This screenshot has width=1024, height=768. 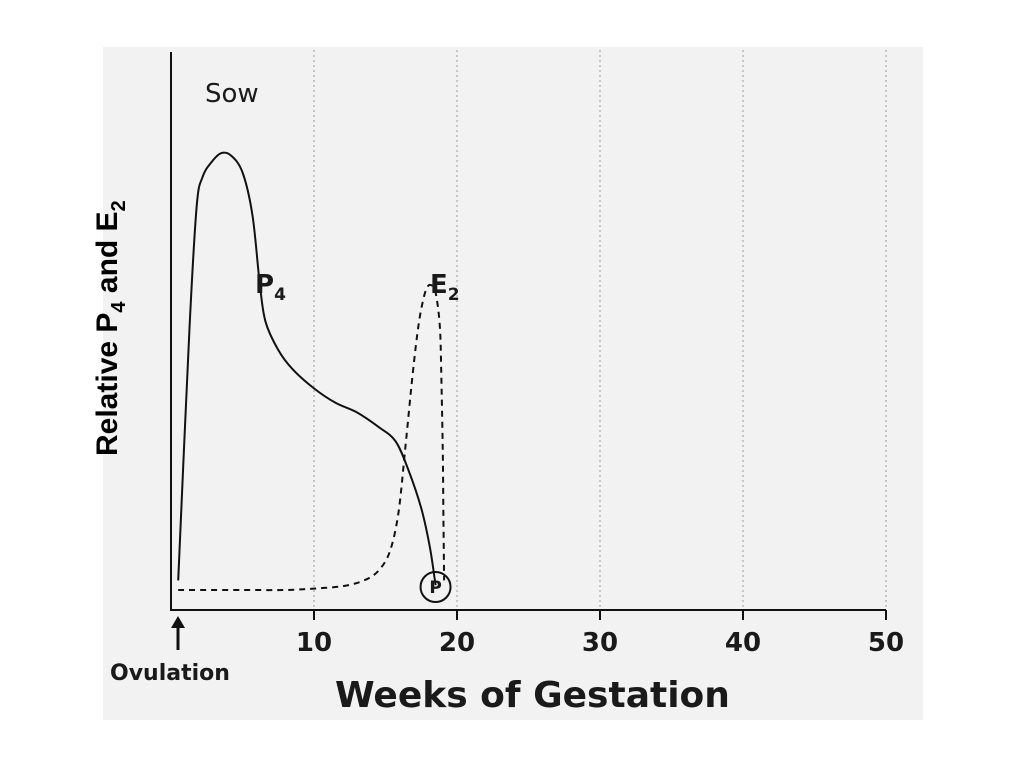 I want to click on series-label-e2-sub: 2, so click(x=454, y=295).